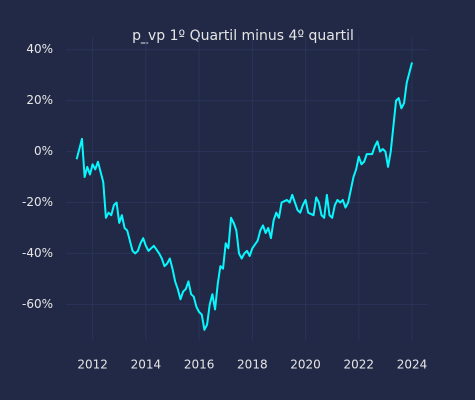 This screenshot has width=475, height=400. I want to click on x-tick-label: 2012, so click(92, 365).